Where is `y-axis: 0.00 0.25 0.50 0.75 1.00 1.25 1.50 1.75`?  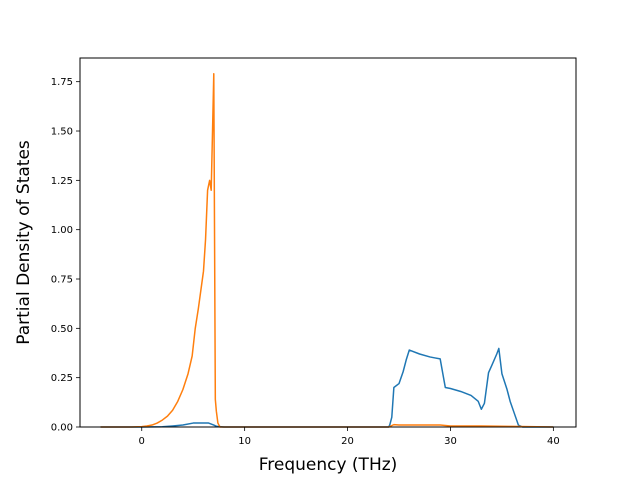
y-axis: 0.00 0.25 0.50 0.75 1.00 1.25 1.50 1.75 is located at coordinates (65, 255).